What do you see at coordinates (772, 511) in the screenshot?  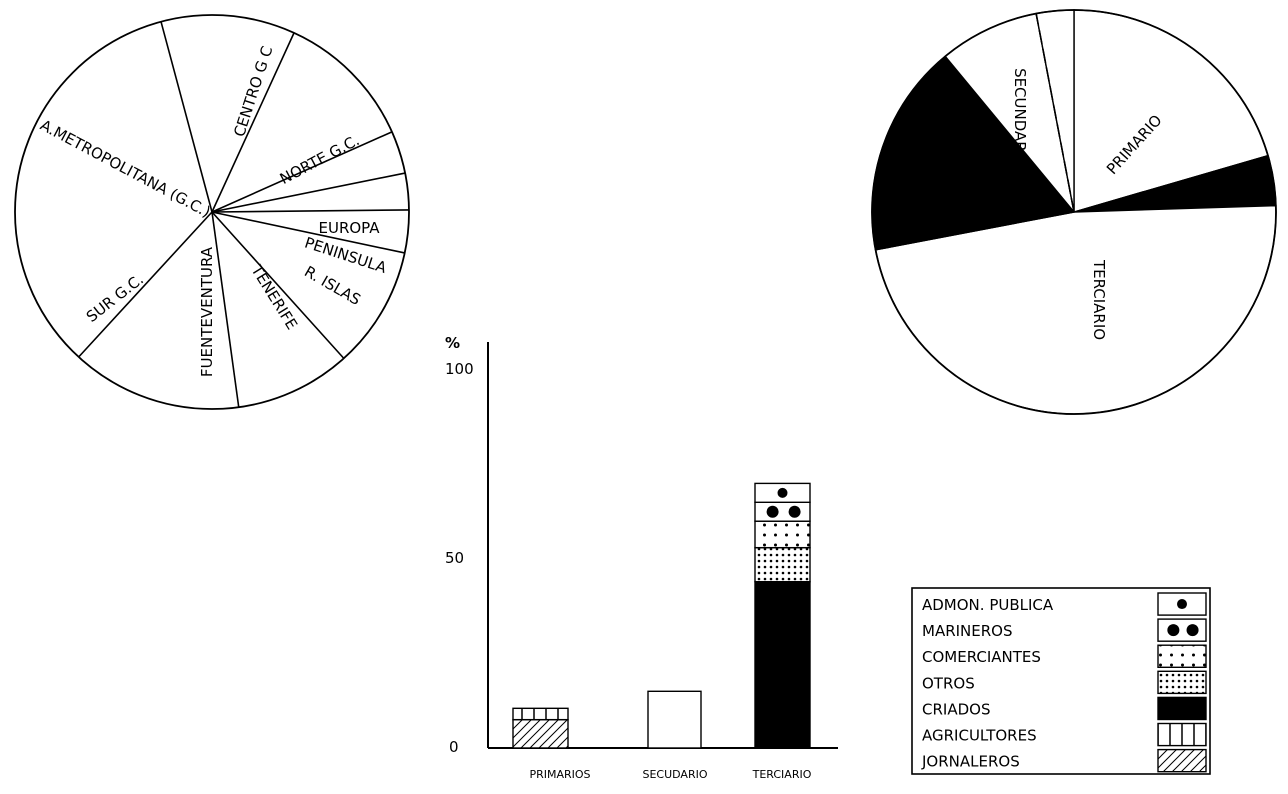 I see `bar-segment-6-dot-a` at bounding box center [772, 511].